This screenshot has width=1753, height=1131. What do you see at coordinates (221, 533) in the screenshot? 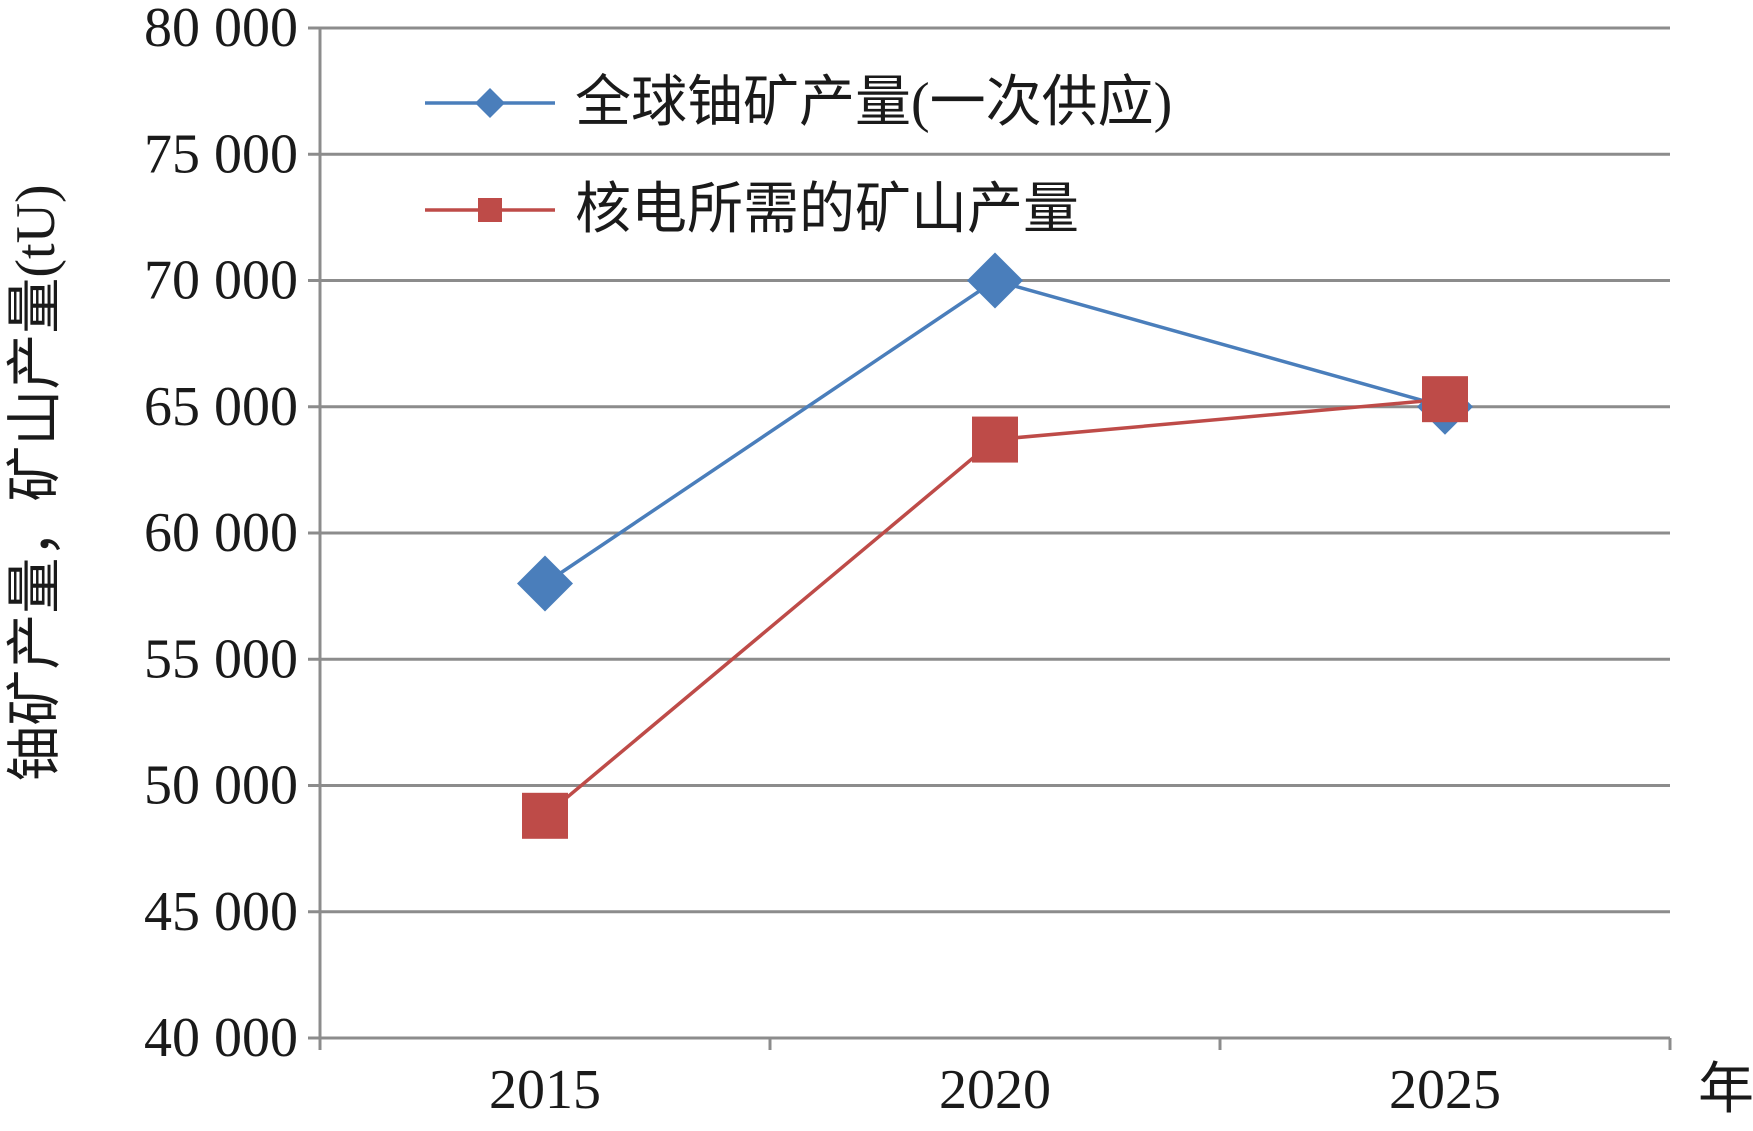
I see `y-tick-label: 60 000` at bounding box center [221, 533].